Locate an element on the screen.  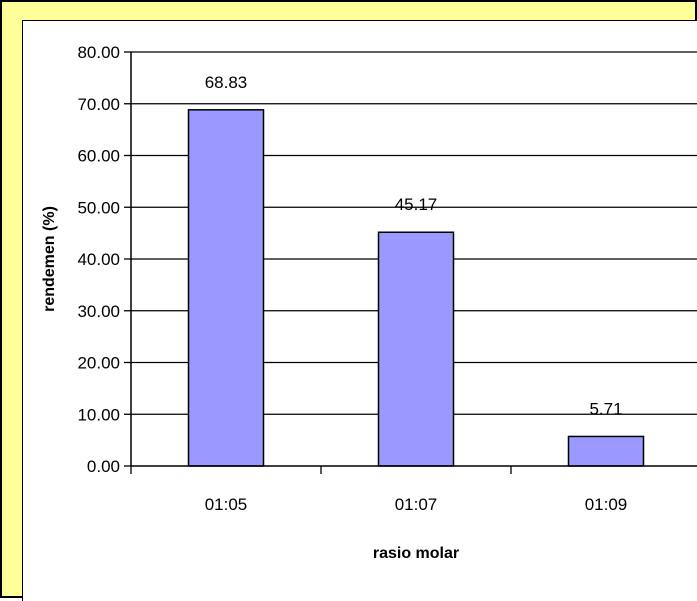
y-tick-label: 50.00 is located at coordinates (98, 207).